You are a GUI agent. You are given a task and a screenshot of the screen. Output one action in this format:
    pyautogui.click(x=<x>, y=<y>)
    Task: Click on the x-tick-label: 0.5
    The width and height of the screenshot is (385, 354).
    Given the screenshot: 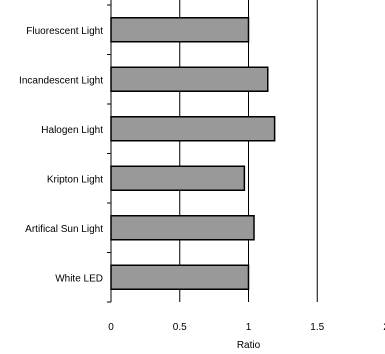 What is the action you would take?
    pyautogui.click(x=180, y=327)
    